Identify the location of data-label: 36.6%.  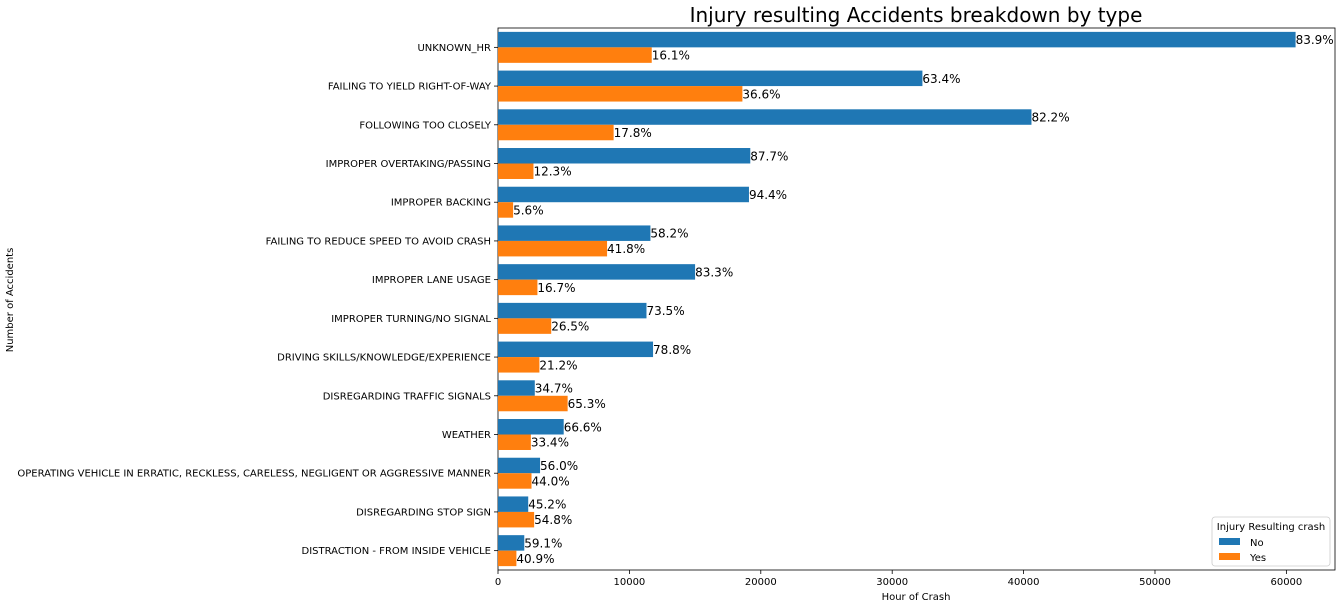
(761, 94).